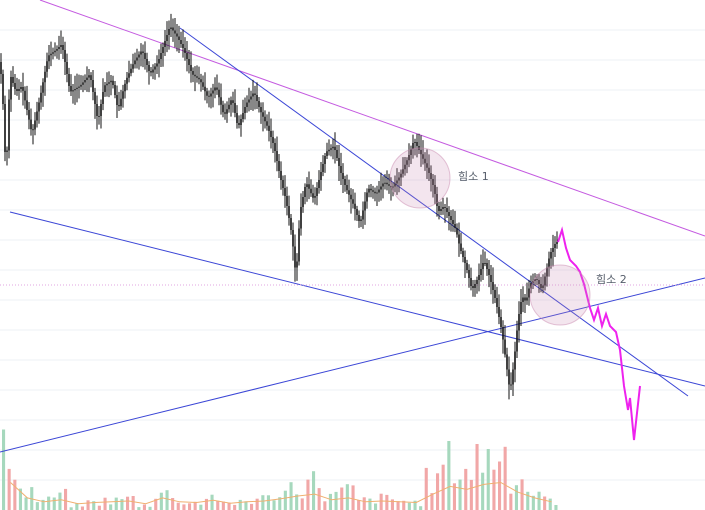 The width and height of the screenshot is (705, 510). I want to click on projection-path, so click(599, 333).